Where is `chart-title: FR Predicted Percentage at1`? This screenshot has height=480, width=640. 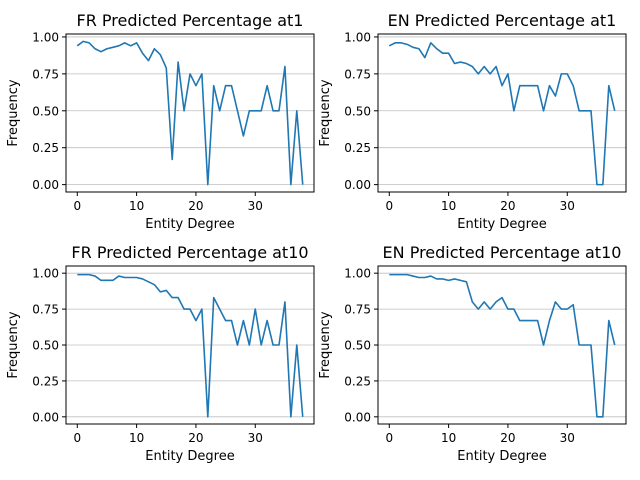 chart-title: FR Predicted Percentage at1 is located at coordinates (190, 20).